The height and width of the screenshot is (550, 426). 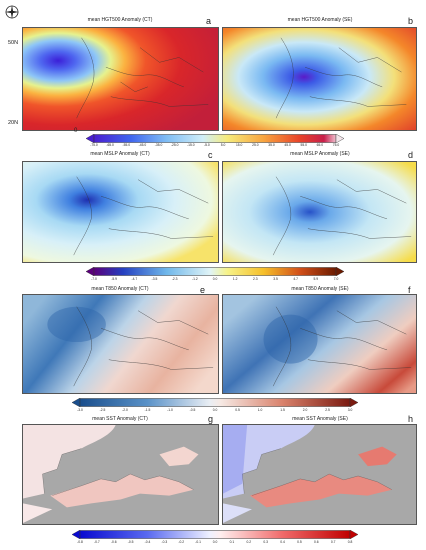 I want to click on colorbar-sst-tick: 0.6, so click(x=316, y=542).